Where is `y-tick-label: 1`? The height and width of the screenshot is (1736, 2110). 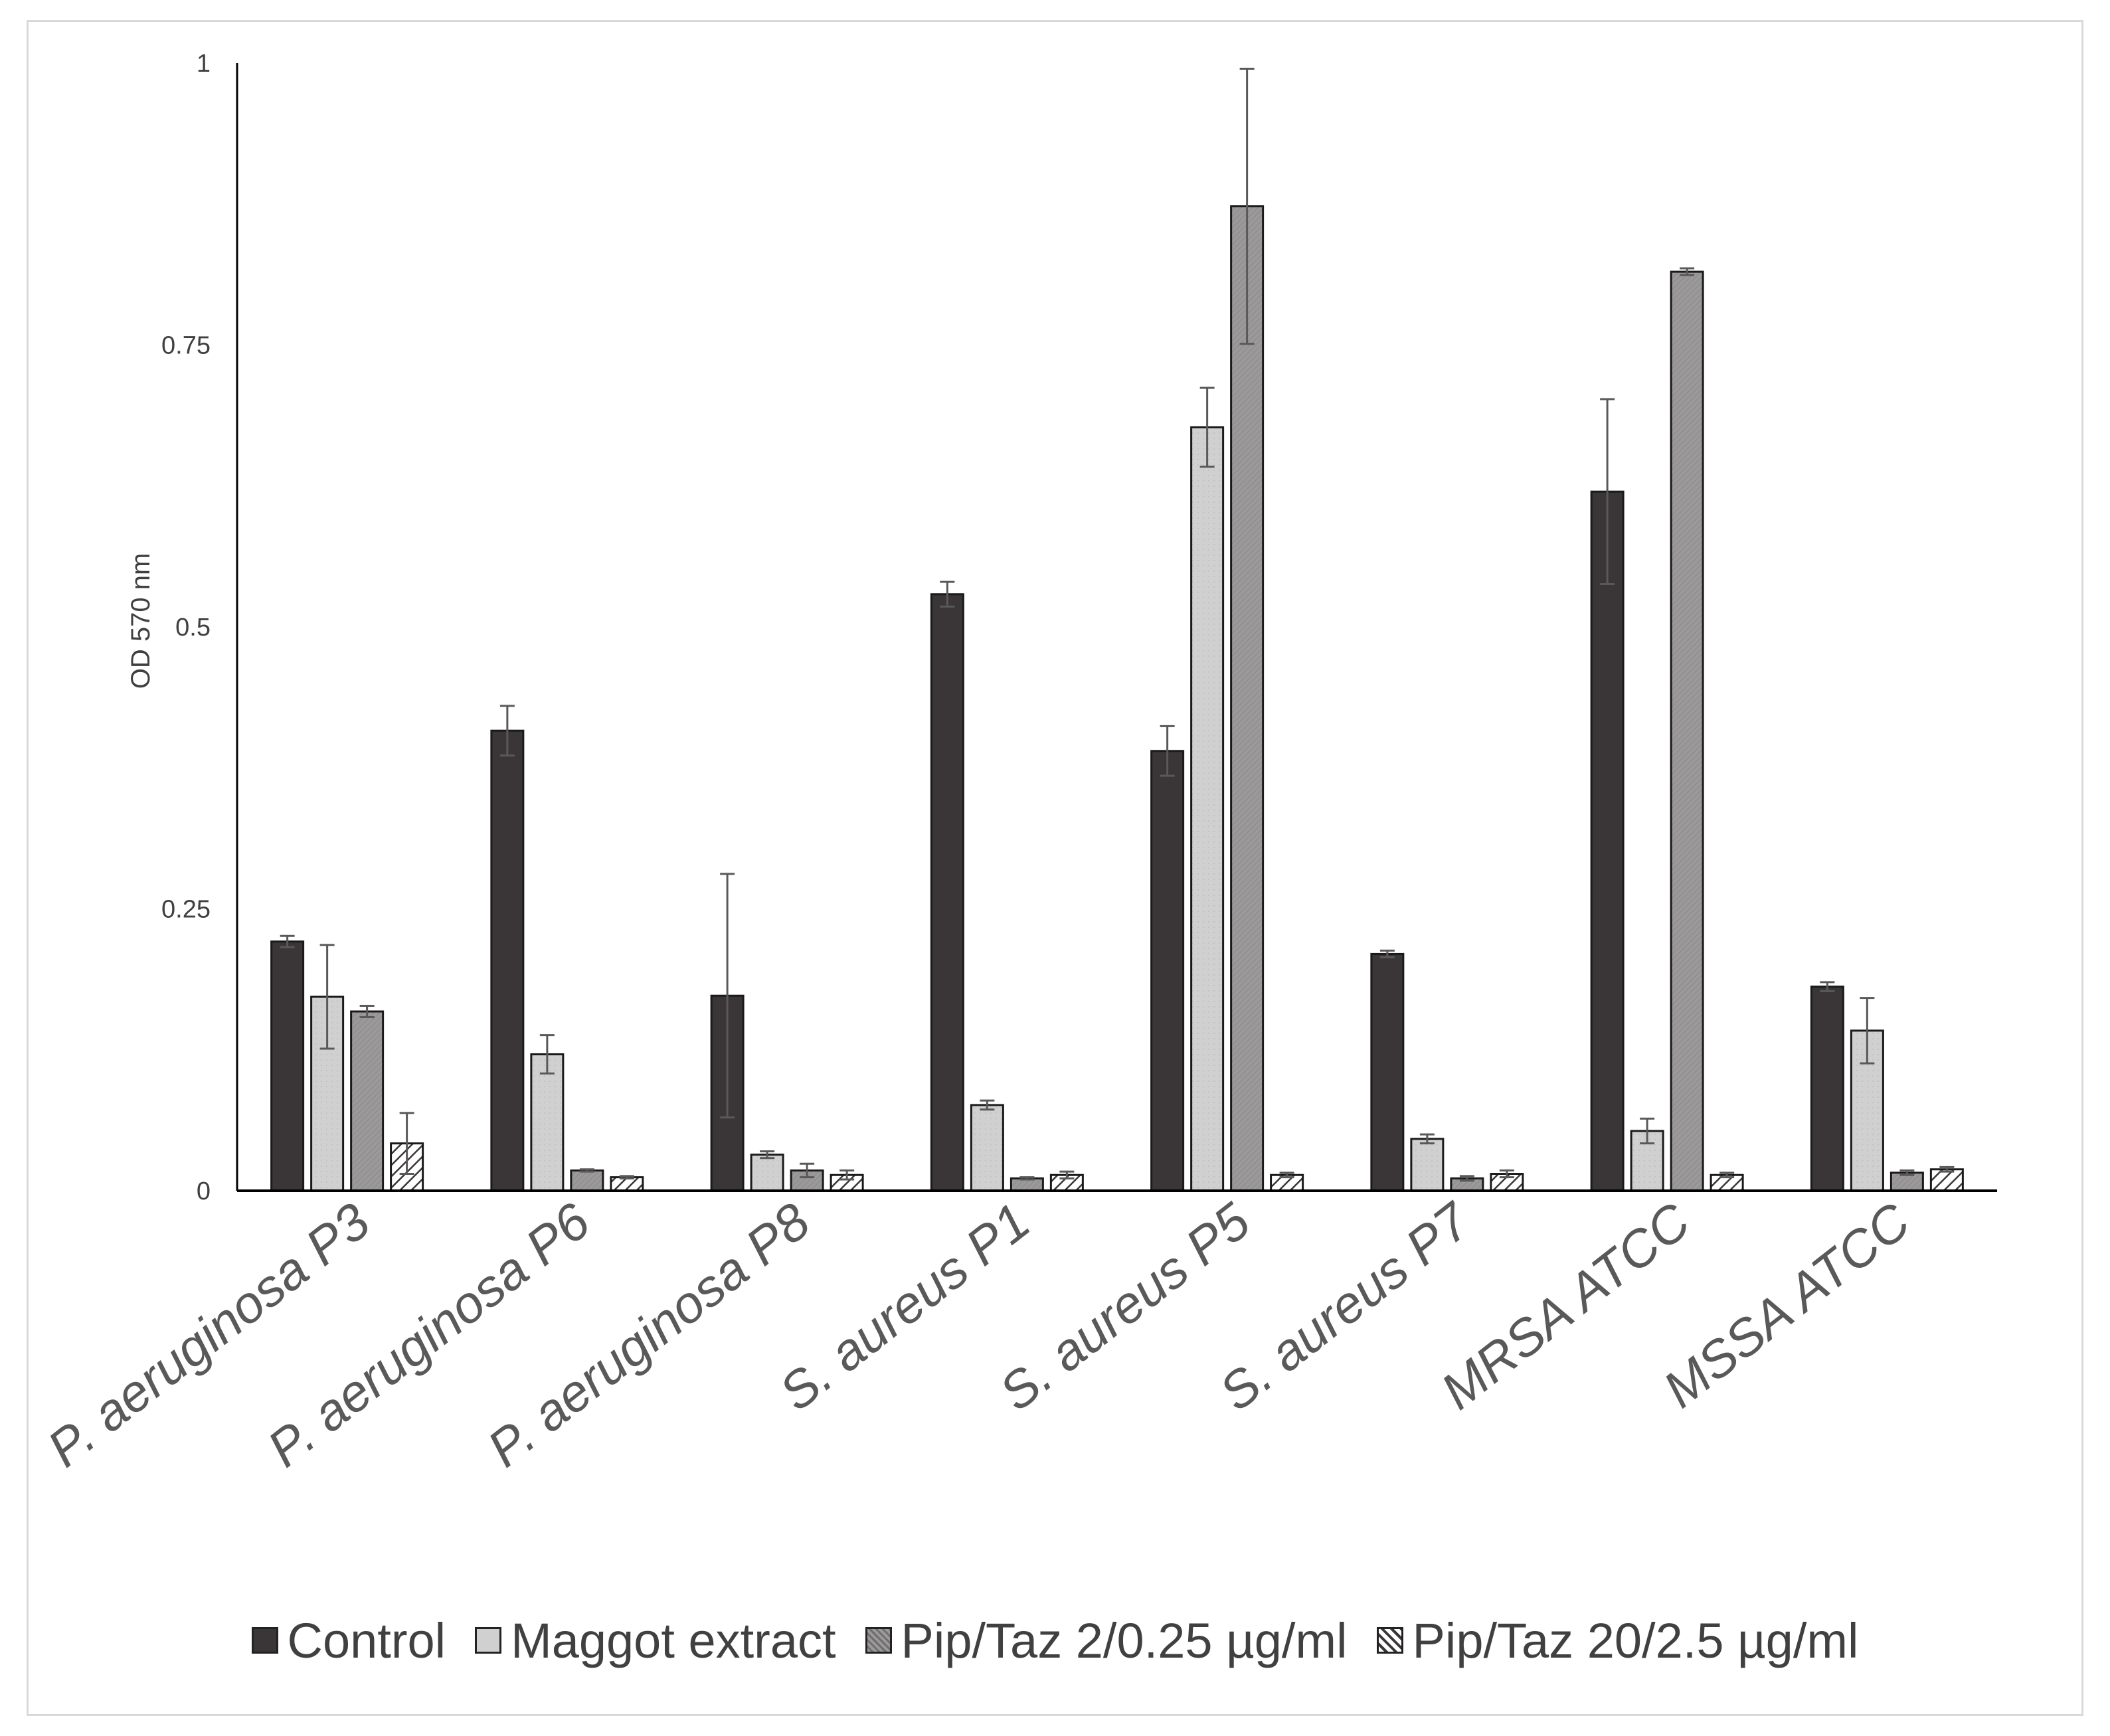 y-tick-label: 1 is located at coordinates (204, 64).